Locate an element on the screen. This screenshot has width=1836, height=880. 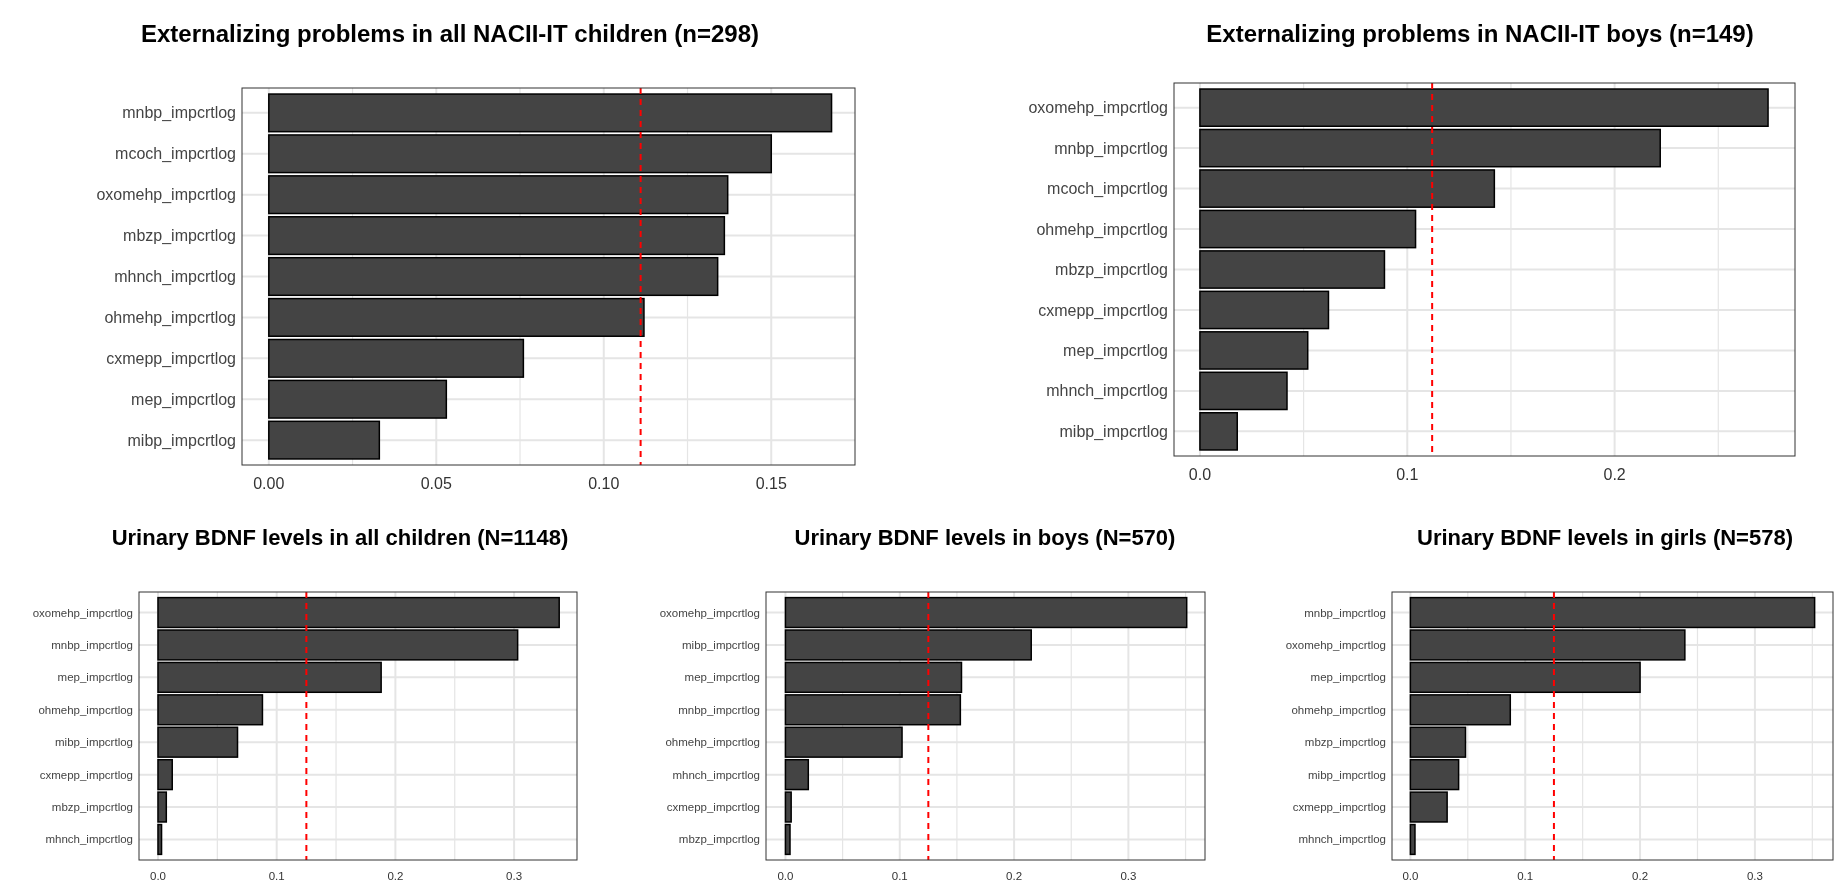
chart-title: Urinary BDNF levels in boys (N=570) is located at coordinates (985, 537).